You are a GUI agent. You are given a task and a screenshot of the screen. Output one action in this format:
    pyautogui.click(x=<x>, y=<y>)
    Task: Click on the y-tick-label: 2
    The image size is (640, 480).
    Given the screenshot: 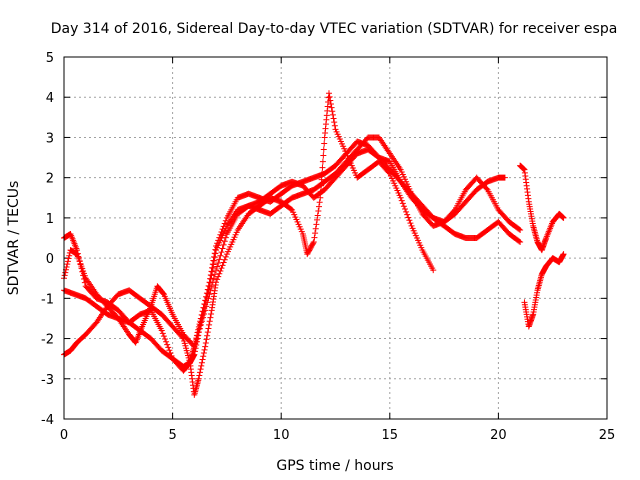 What is the action you would take?
    pyautogui.click(x=50, y=179)
    